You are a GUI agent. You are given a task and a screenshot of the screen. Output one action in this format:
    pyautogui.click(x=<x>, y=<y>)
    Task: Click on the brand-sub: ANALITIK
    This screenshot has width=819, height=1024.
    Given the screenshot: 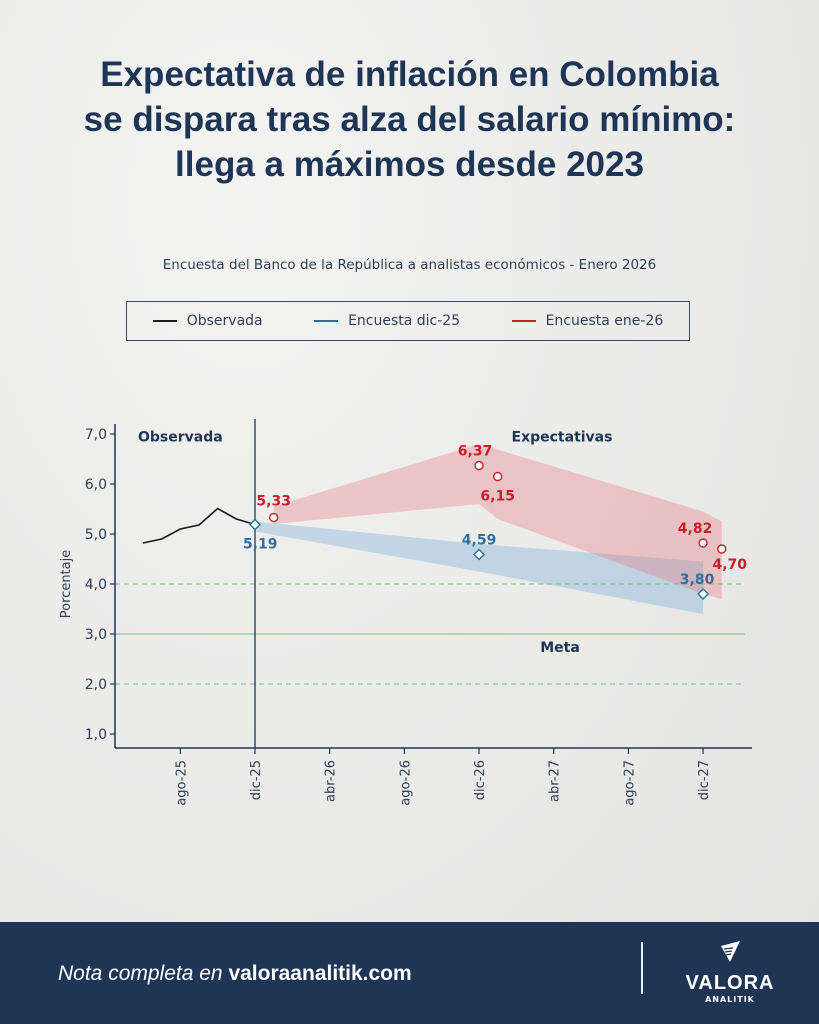 What is the action you would take?
    pyautogui.click(x=730, y=999)
    